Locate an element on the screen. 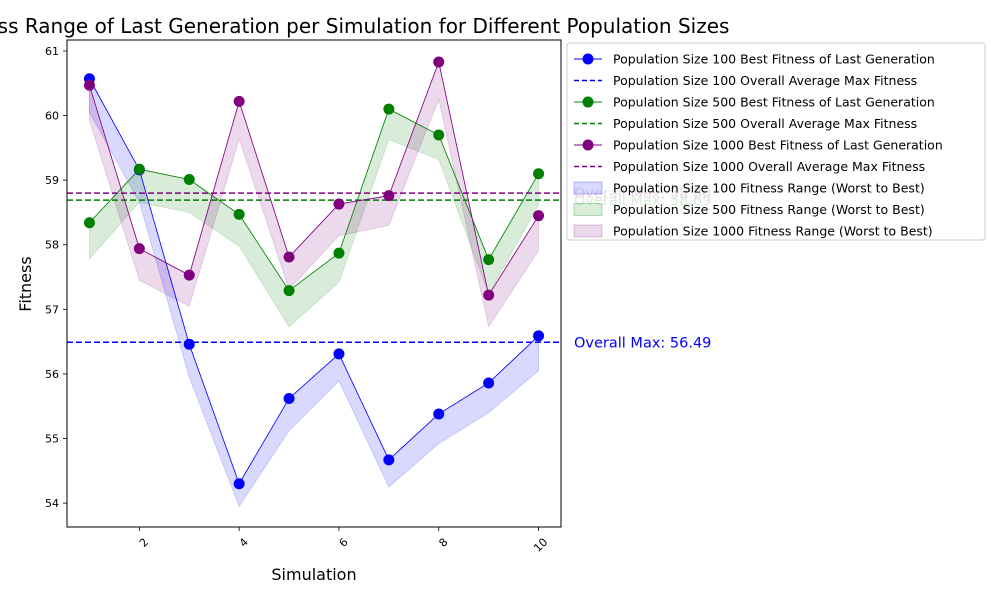 The image size is (1000, 600). x-tick-label: 6 is located at coordinates (344, 543).